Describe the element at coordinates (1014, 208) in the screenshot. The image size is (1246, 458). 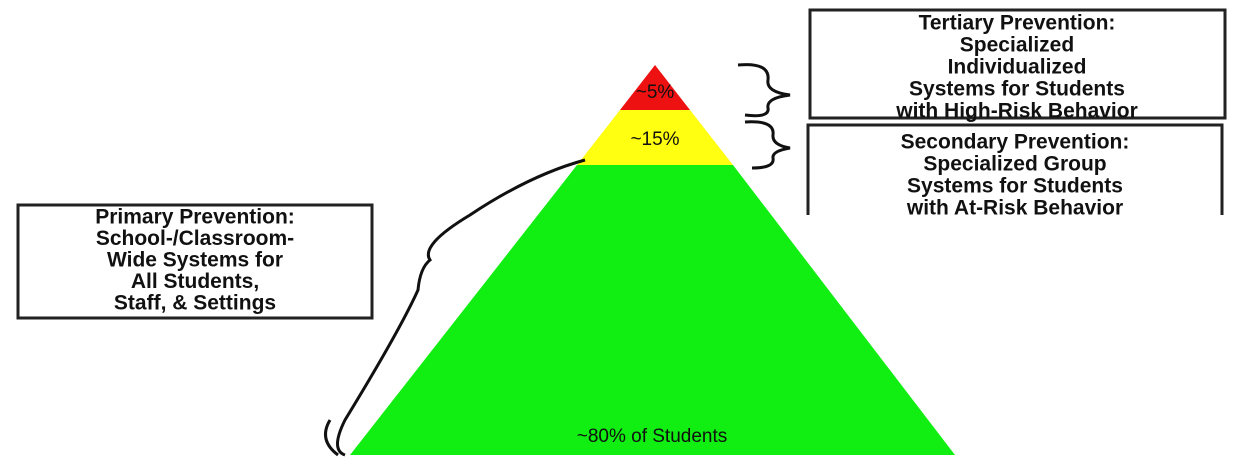
I see `box-line: with At-Risk Behavior` at that location.